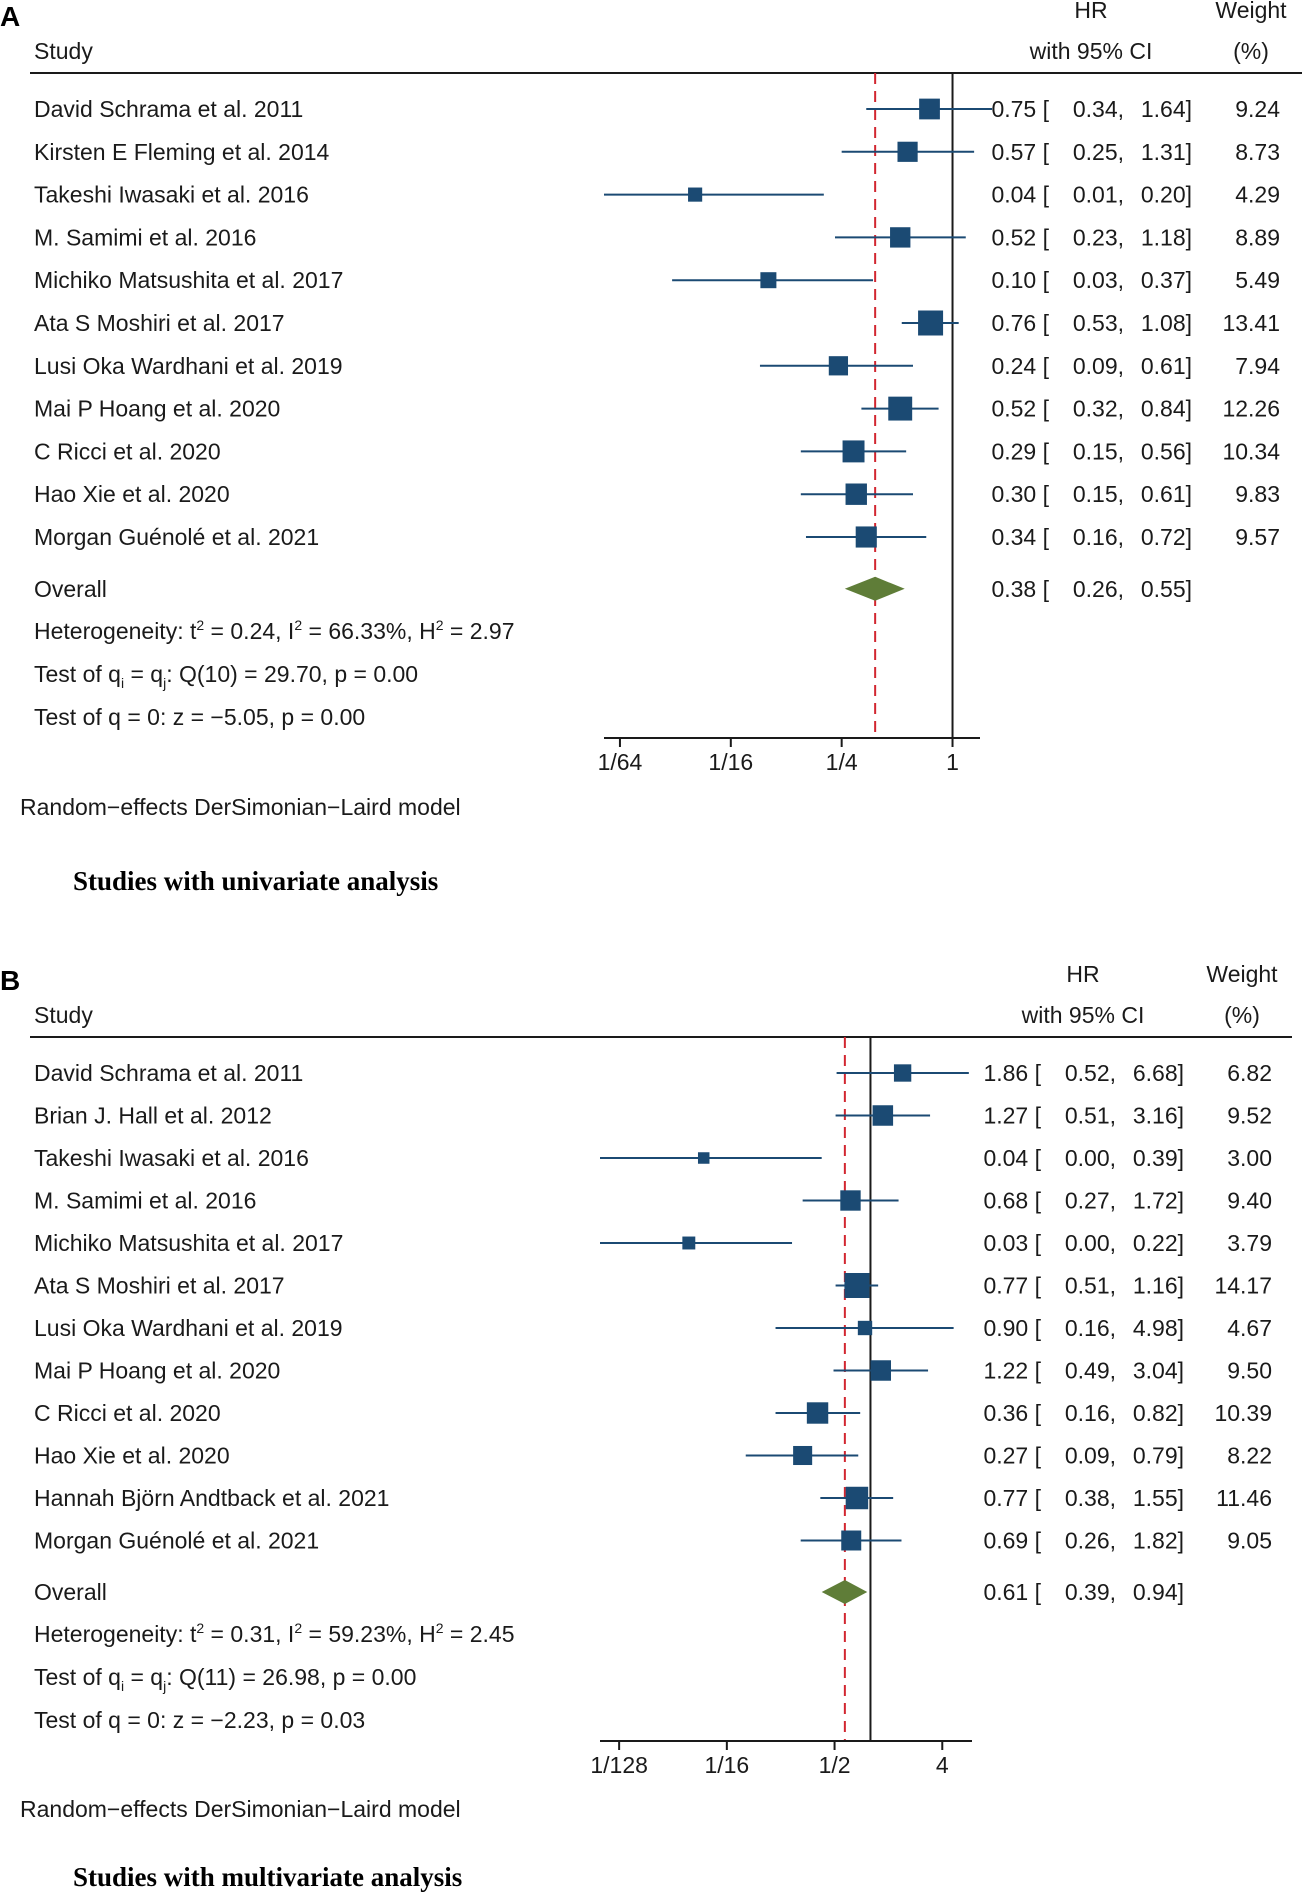 Image resolution: width=1302 pixels, height=1894 pixels. I want to click on hr-value: 0.90 [, so click(1012, 1328).